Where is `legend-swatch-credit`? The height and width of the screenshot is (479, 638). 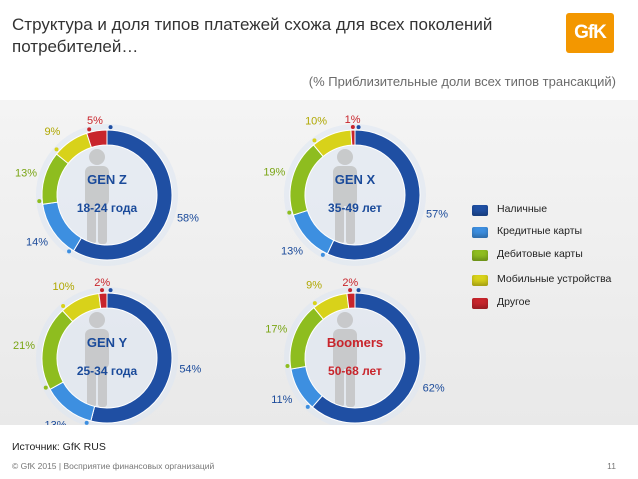 legend-swatch-credit is located at coordinates (480, 232).